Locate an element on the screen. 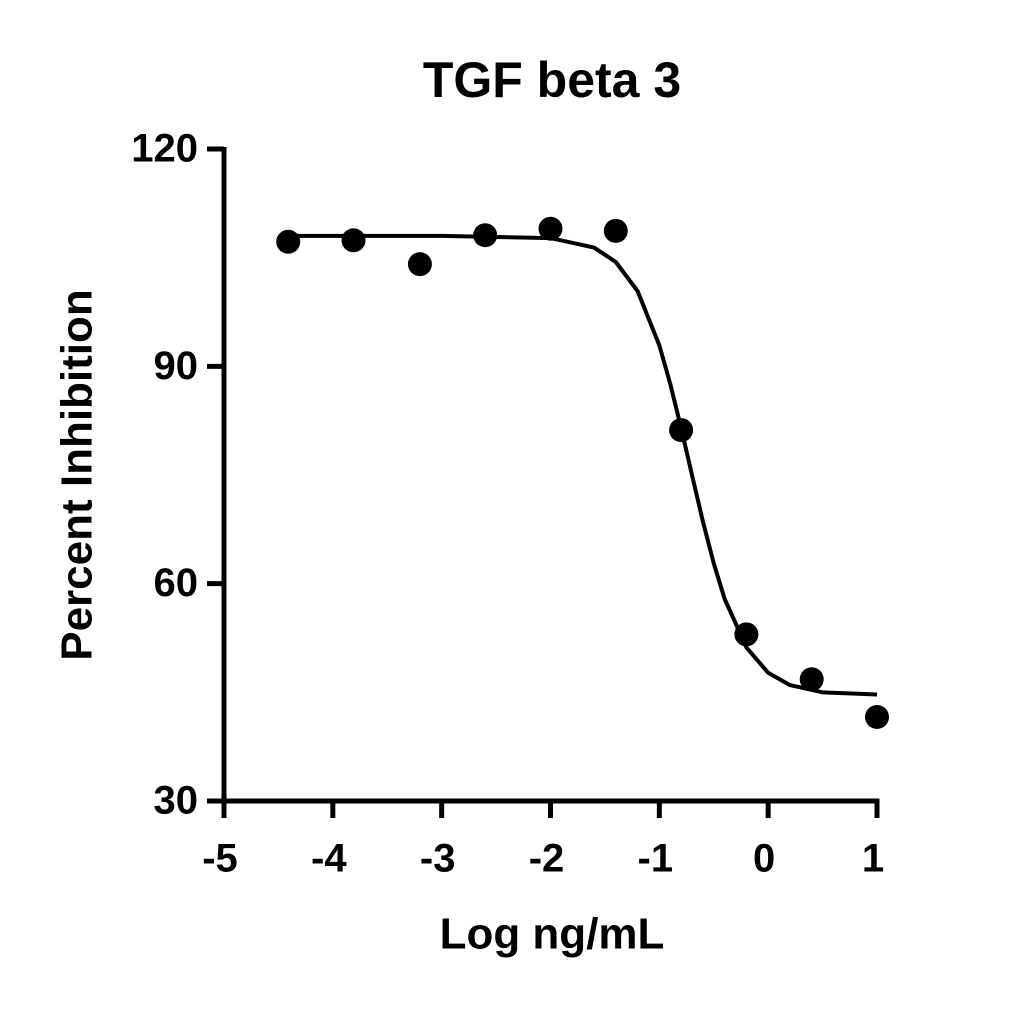 The height and width of the screenshot is (1011, 1028). x-tick-label: -4 is located at coordinates (329, 859).